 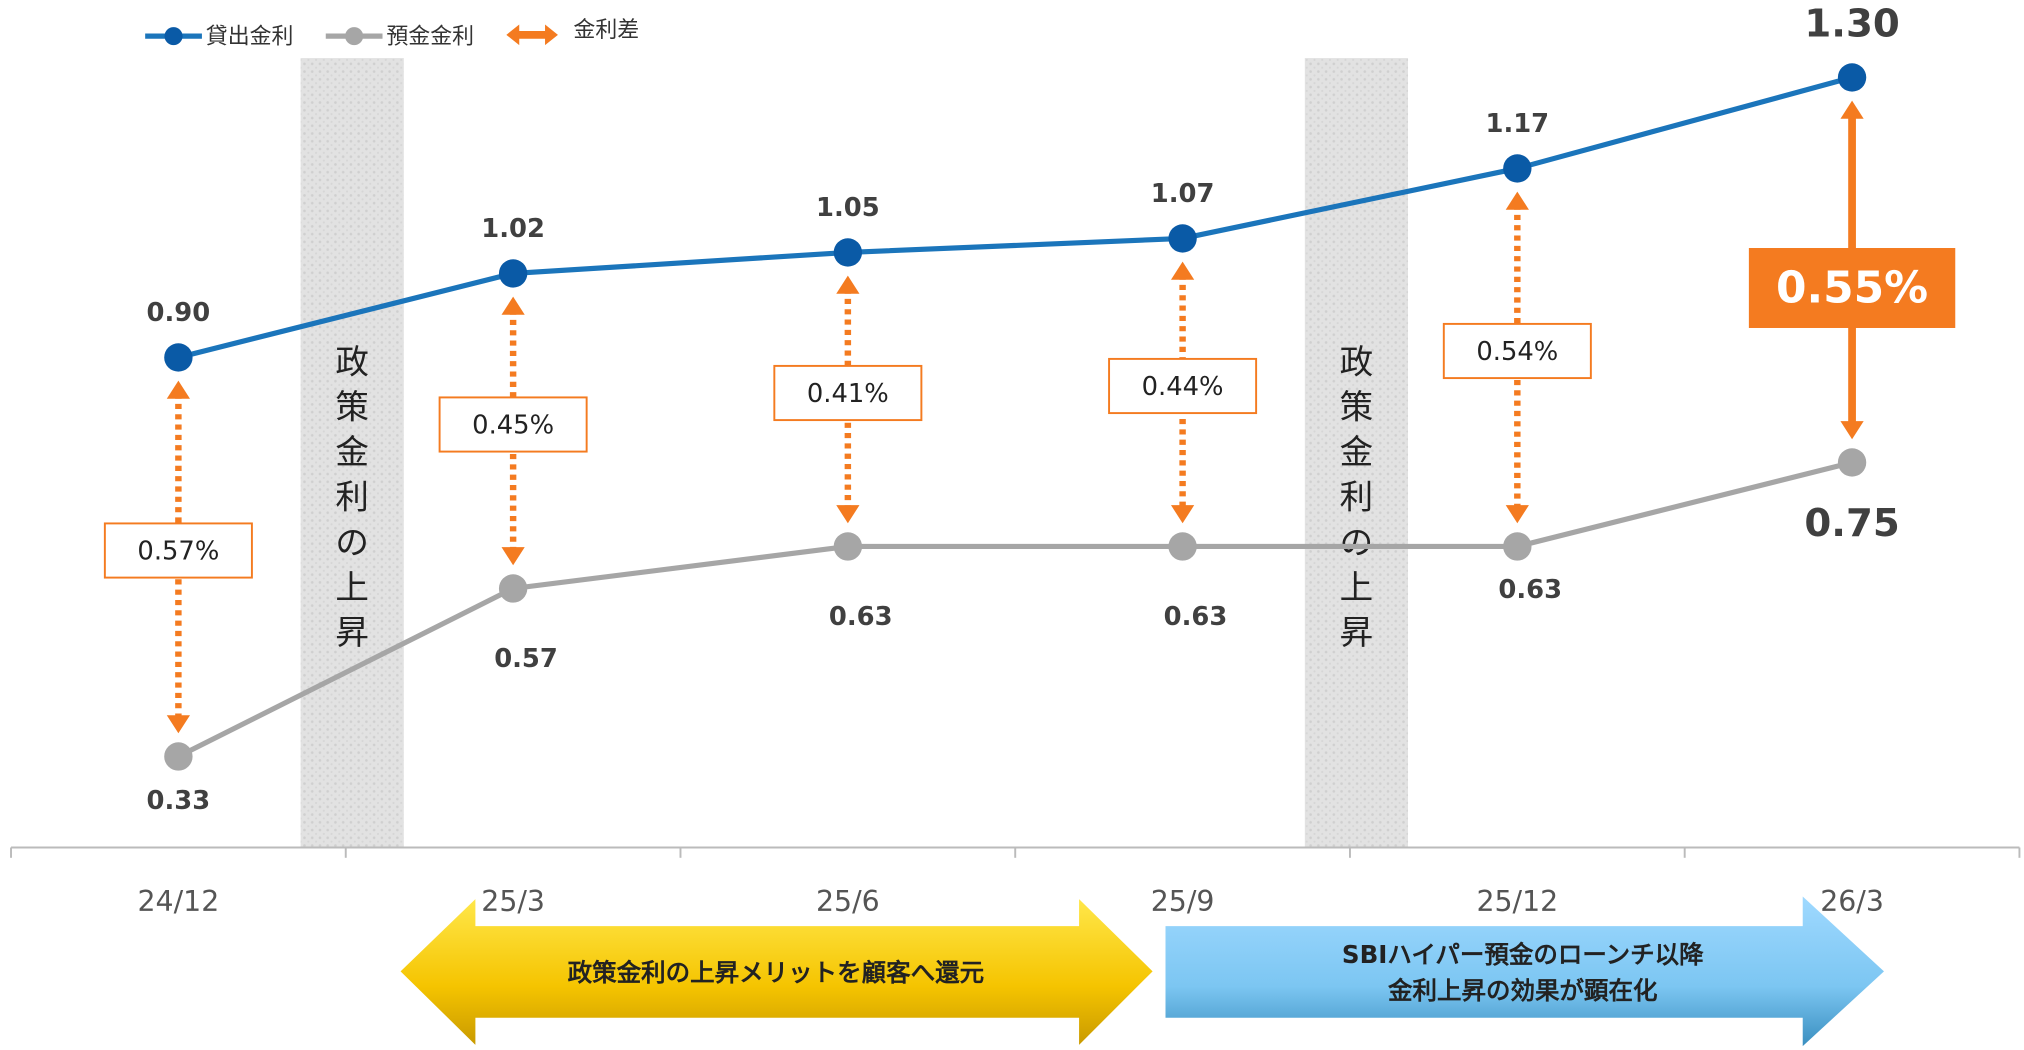 I want to click on value-label: 0.57, so click(x=526, y=659).